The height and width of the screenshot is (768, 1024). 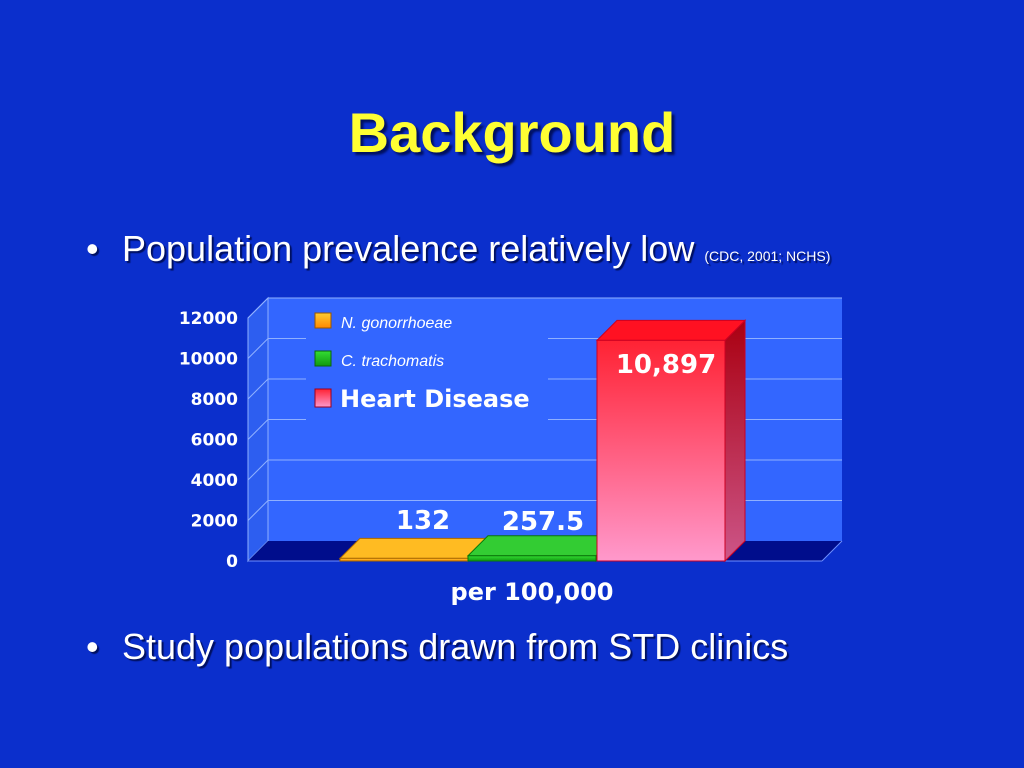 What do you see at coordinates (232, 562) in the screenshot?
I see `y-tick-label: 0` at bounding box center [232, 562].